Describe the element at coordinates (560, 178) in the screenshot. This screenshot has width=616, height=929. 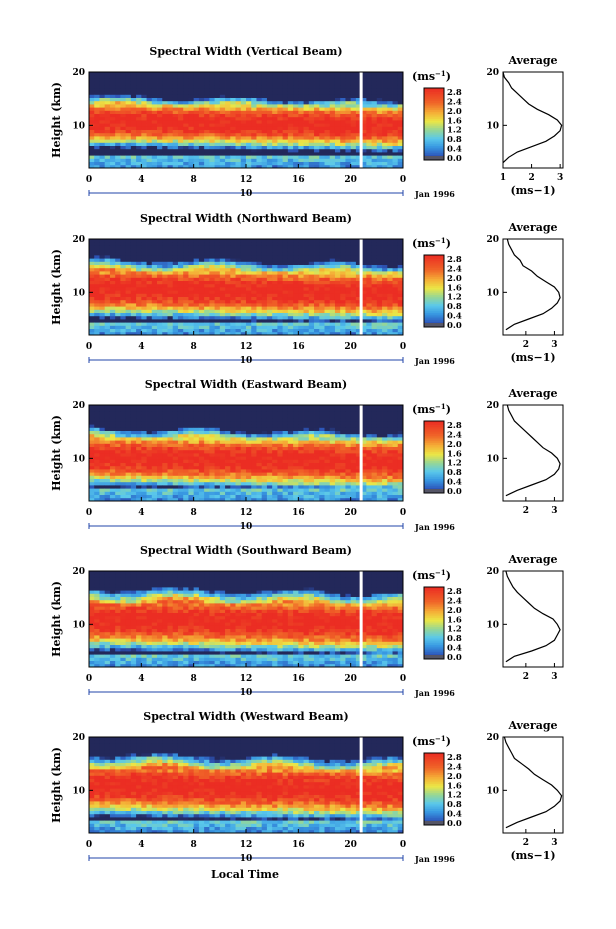
I see `average-x-tick-label: 3` at that location.